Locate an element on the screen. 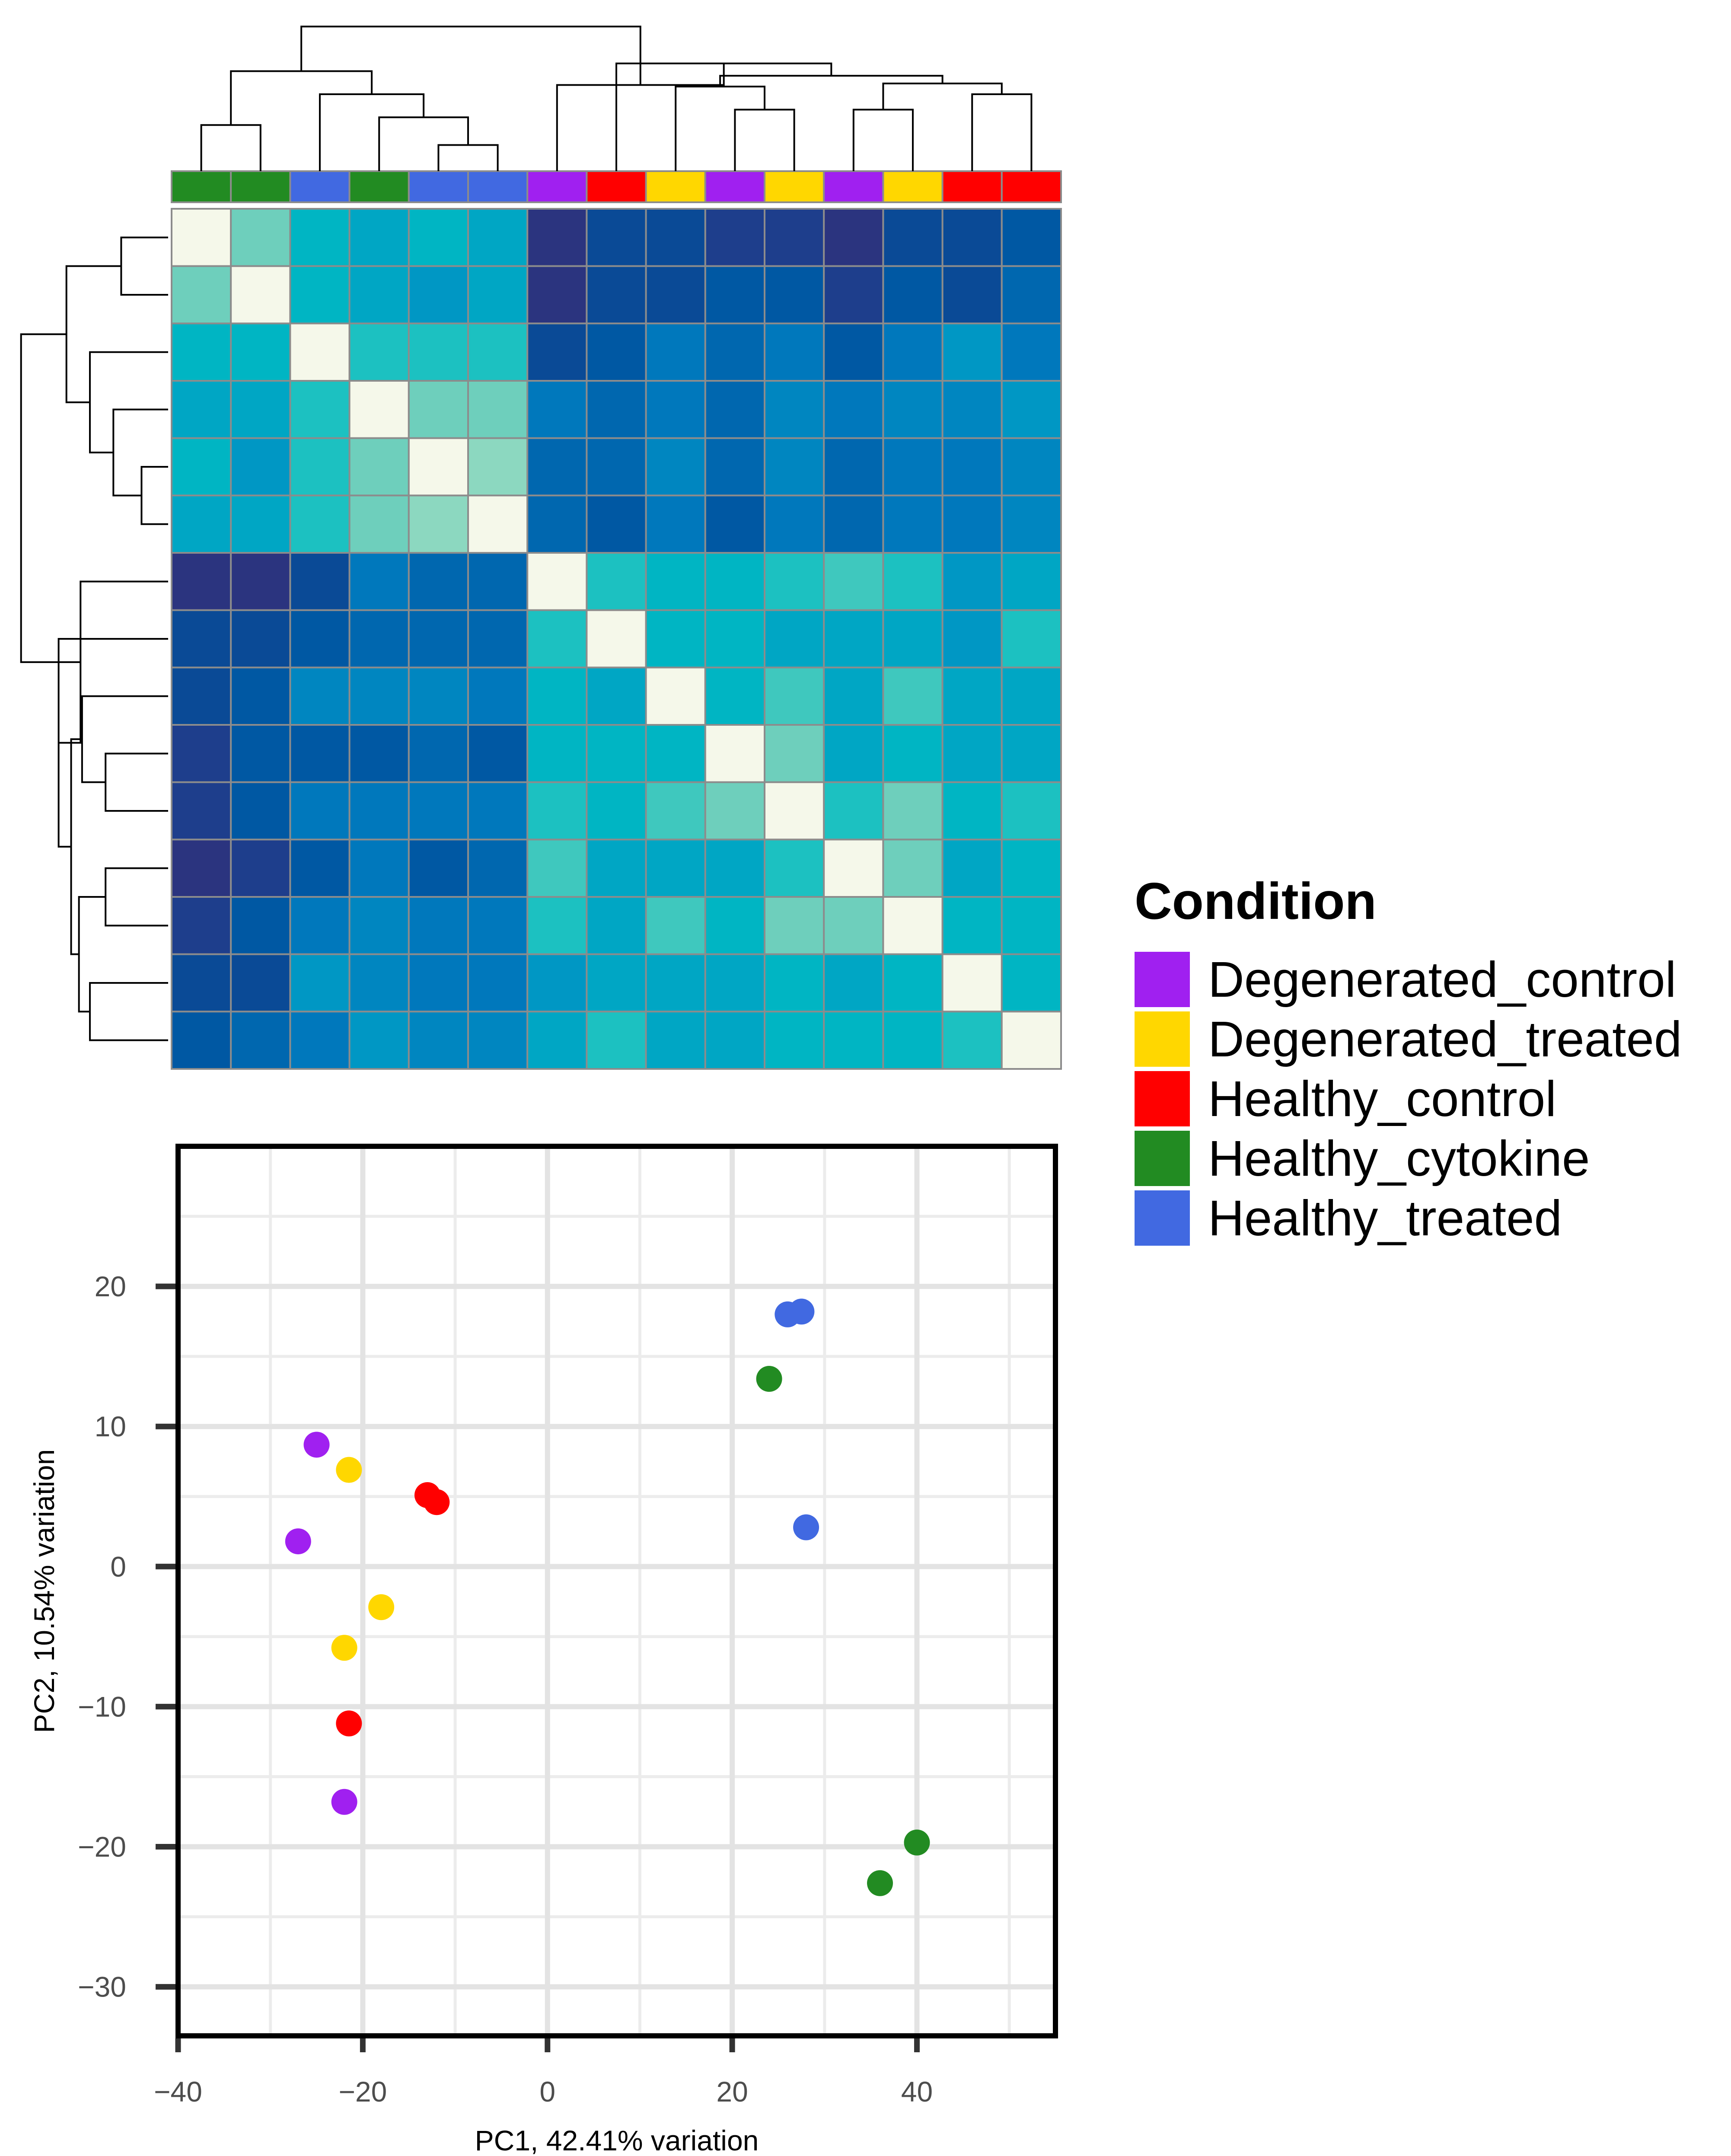 This screenshot has width=1731, height=2156. legend-title: Condition is located at coordinates (1256, 901).